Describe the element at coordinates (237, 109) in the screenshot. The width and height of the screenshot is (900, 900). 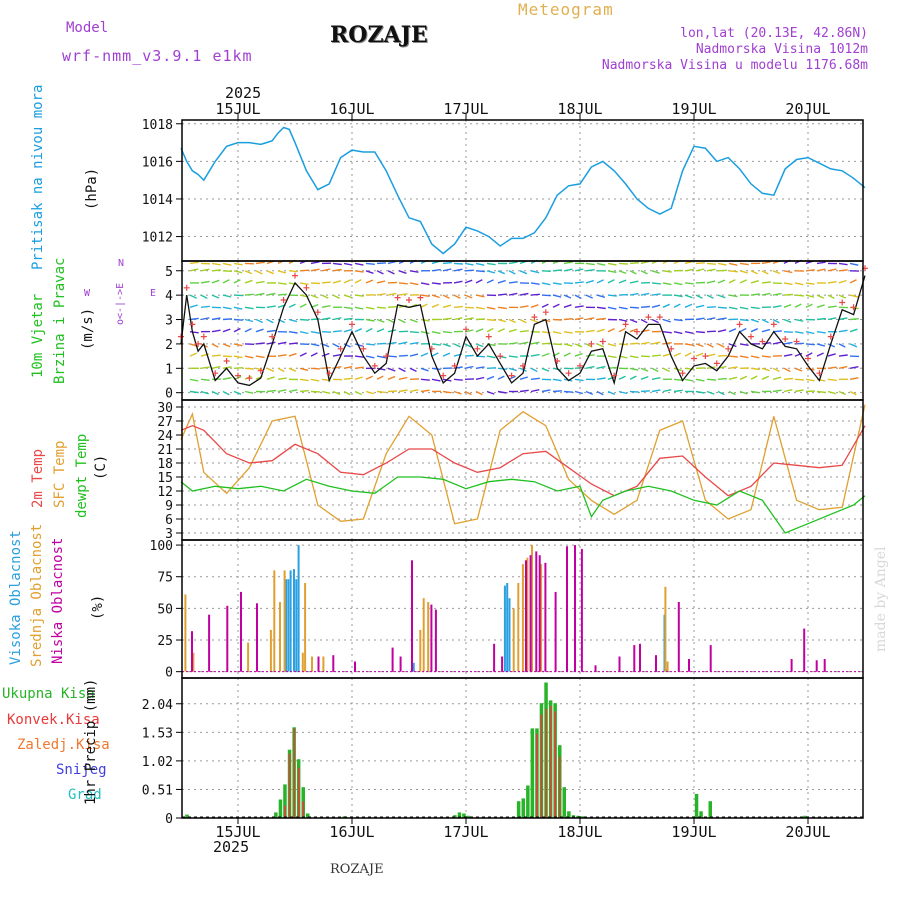
I see `x-day-label-top: 15JUL` at that location.